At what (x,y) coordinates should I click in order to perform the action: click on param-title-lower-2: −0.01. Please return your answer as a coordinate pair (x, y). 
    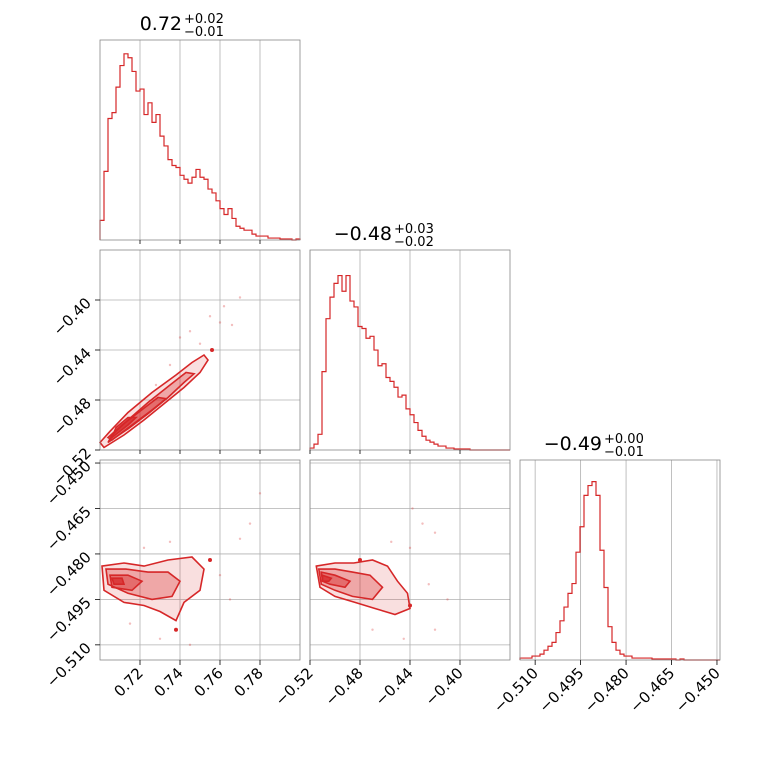
    Looking at the image, I should click on (624, 452).